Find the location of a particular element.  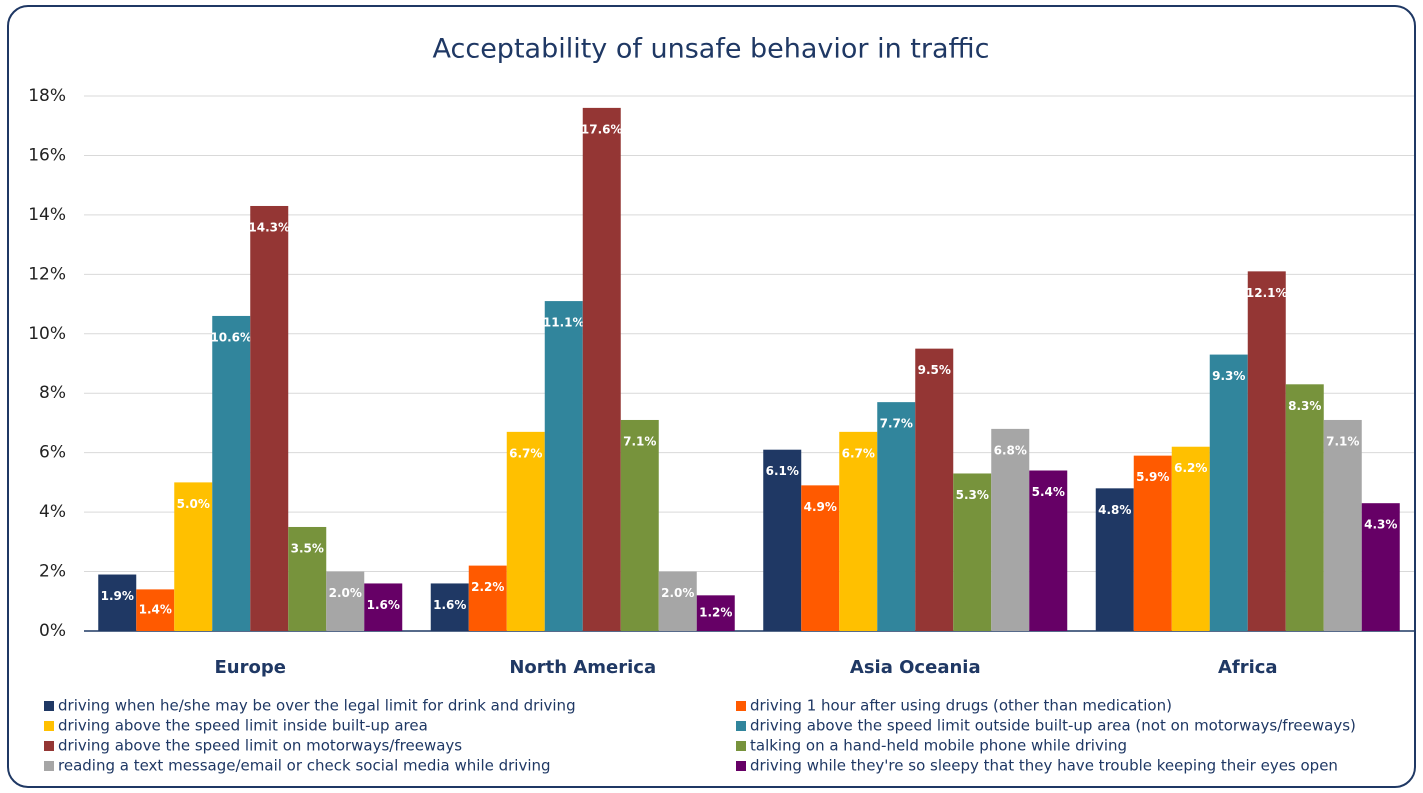

y-tick-label: 14% is located at coordinates (47, 215).